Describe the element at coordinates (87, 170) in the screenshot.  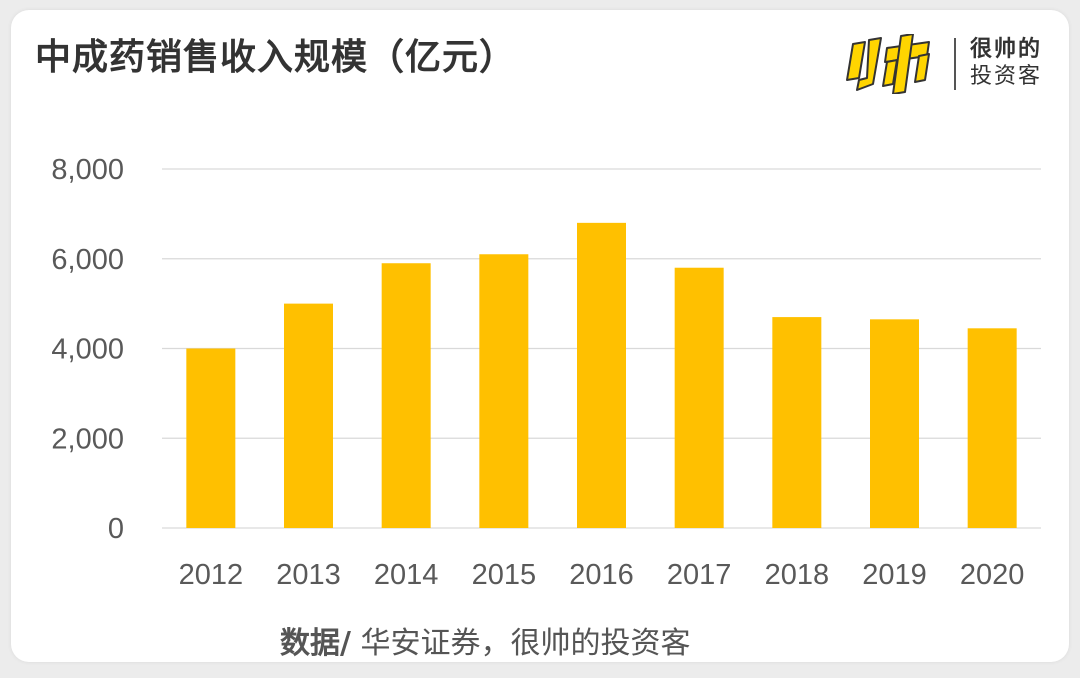
I see `y-tick-label: 8,000` at that location.